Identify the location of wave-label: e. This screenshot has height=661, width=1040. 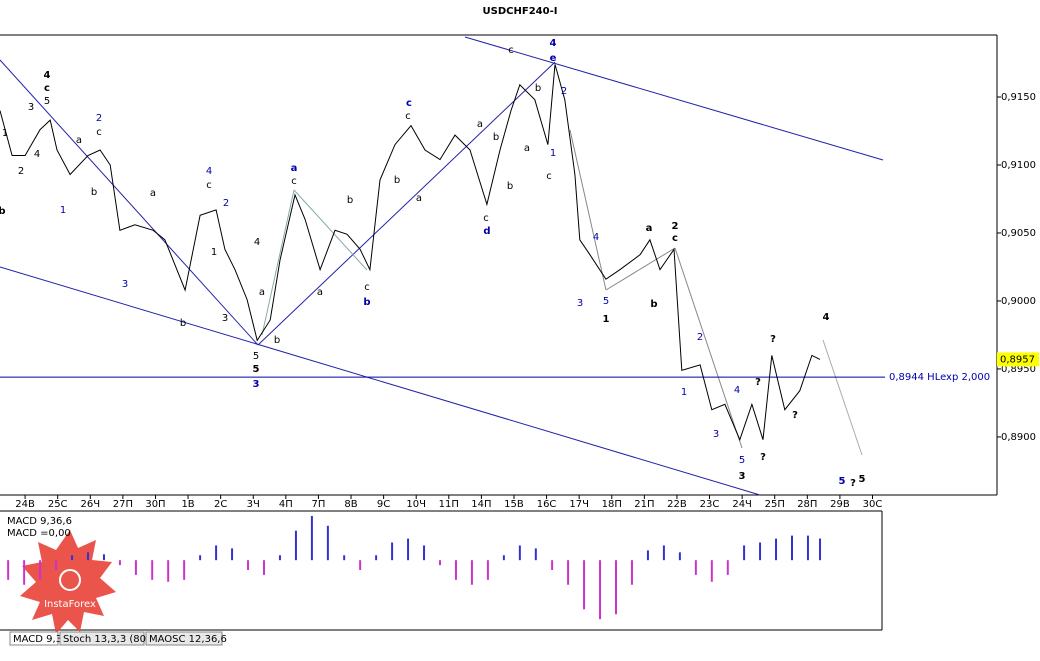
(553, 58).